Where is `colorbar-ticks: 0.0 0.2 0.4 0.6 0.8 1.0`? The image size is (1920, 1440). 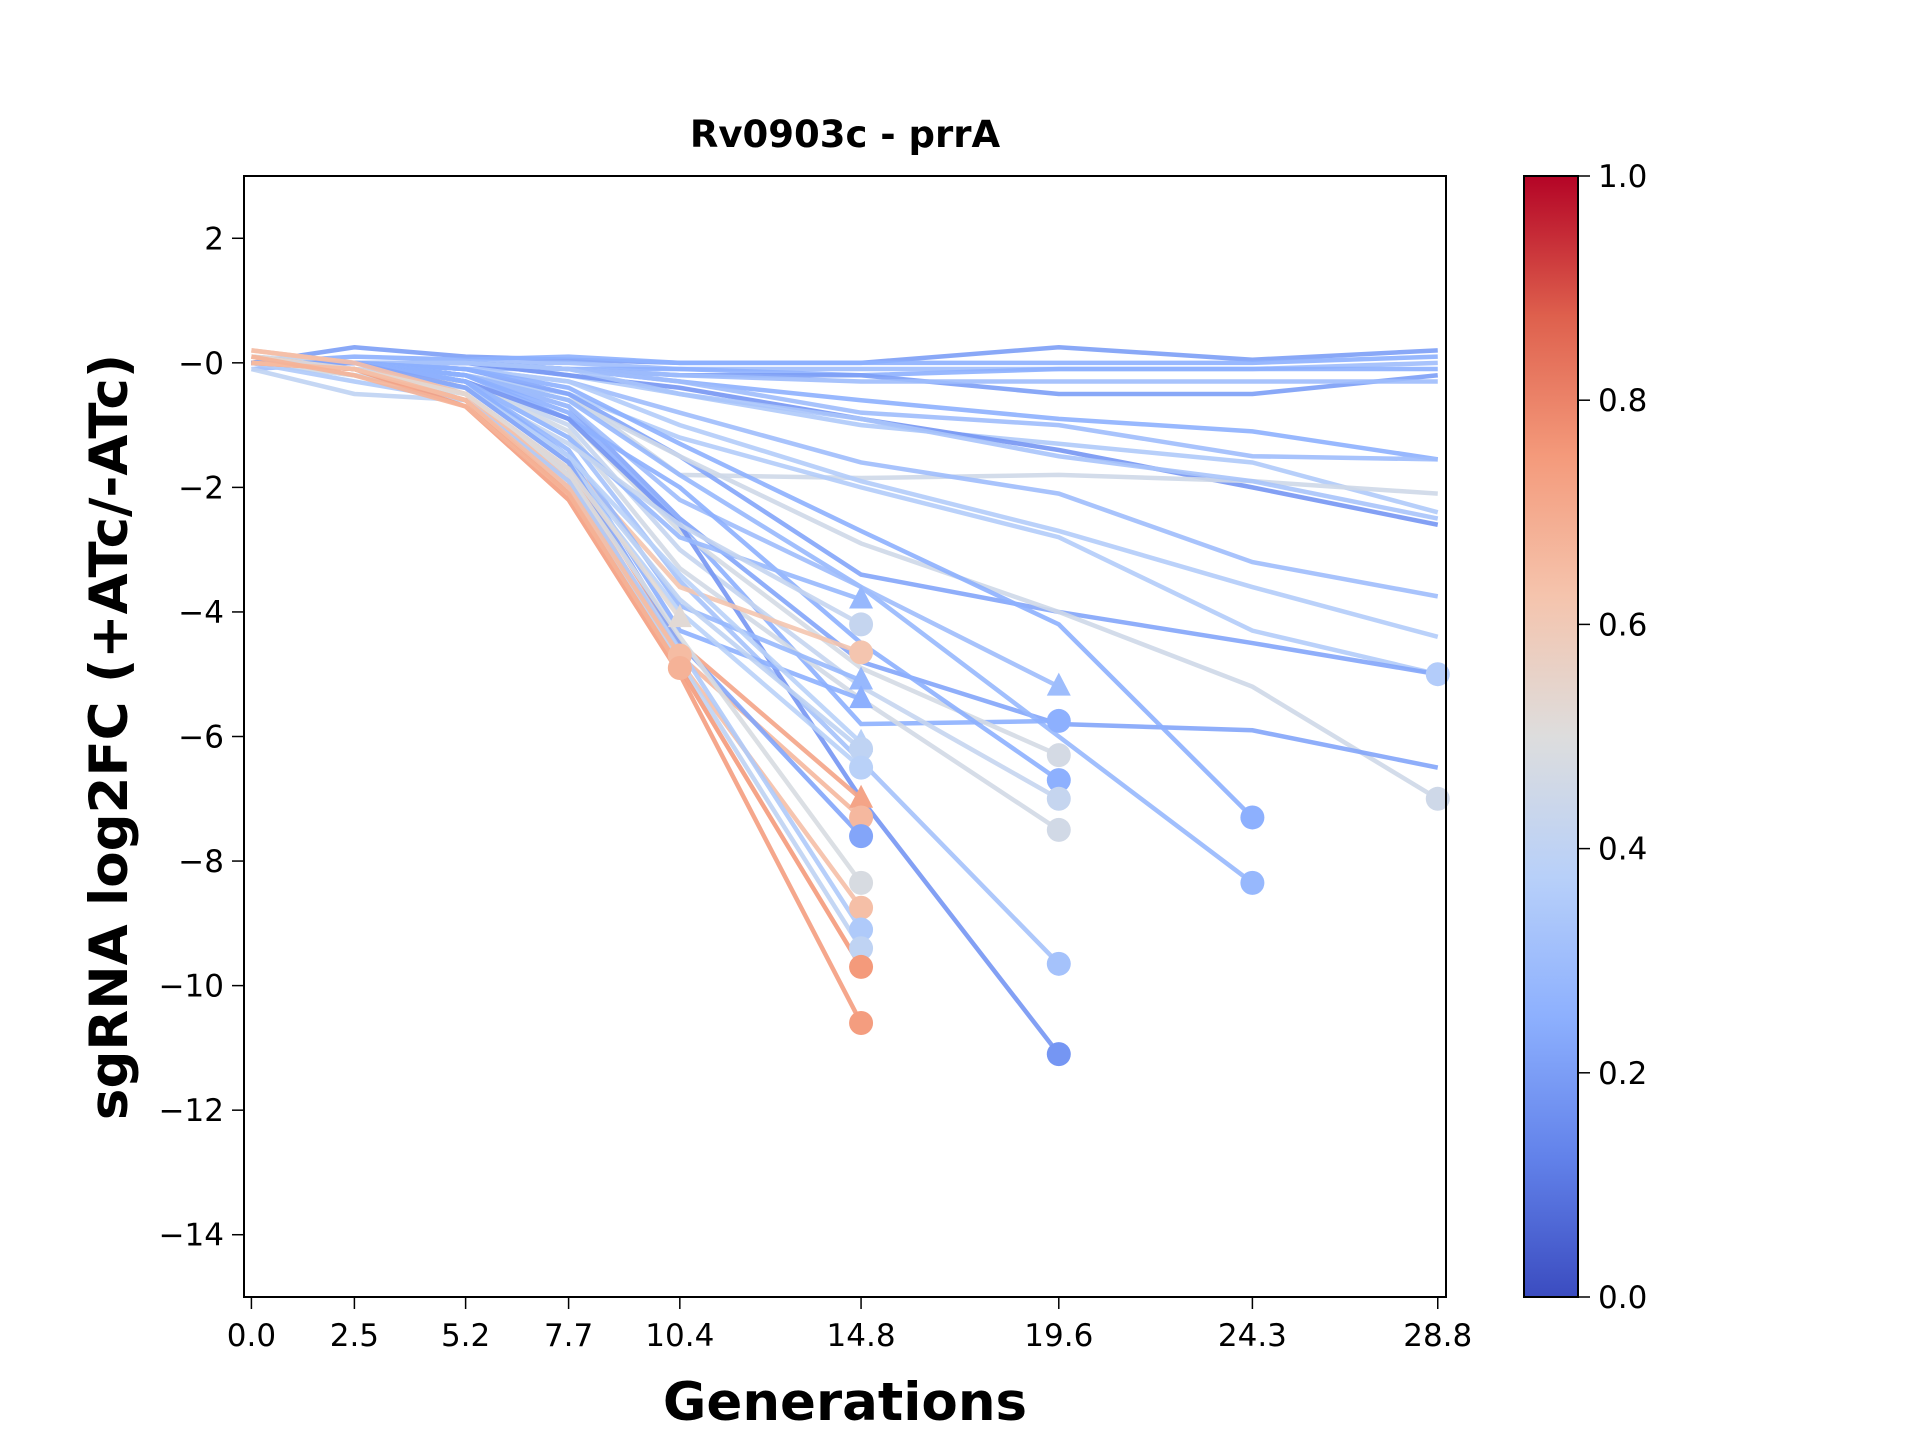 colorbar-ticks: 0.0 0.2 0.4 0.6 0.8 1.0 is located at coordinates (1612, 737).